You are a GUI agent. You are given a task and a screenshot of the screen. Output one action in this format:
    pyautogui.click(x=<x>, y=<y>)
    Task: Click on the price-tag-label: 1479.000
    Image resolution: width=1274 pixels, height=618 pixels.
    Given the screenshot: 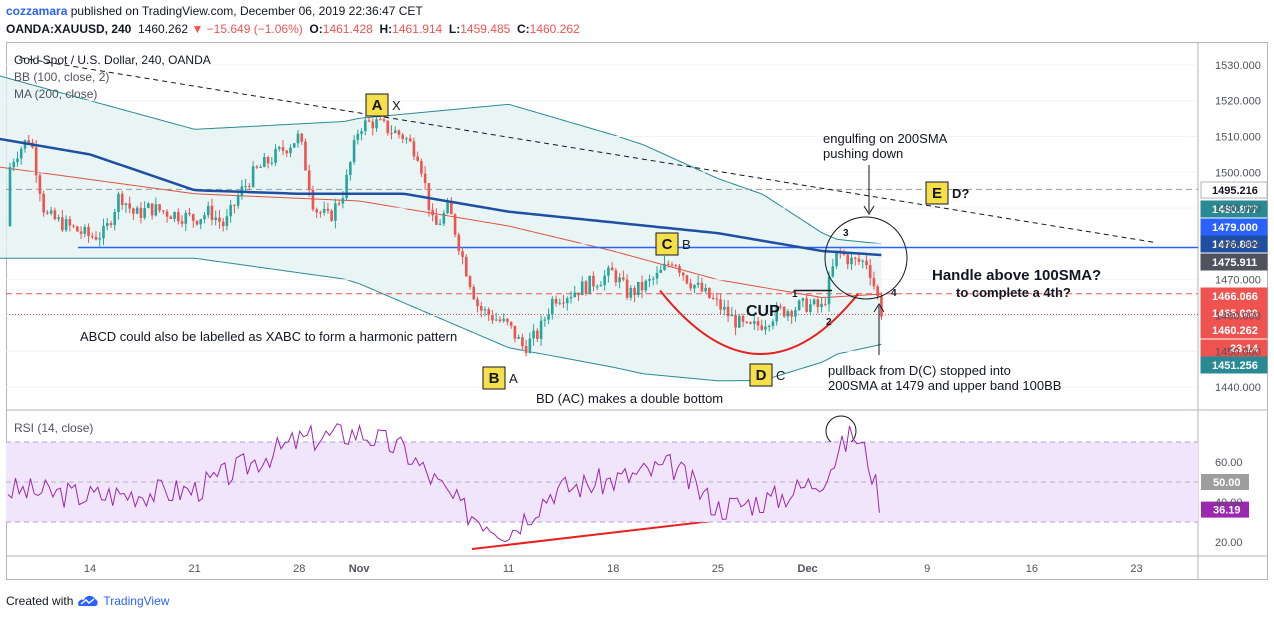 What is the action you would take?
    pyautogui.click(x=1235, y=228)
    